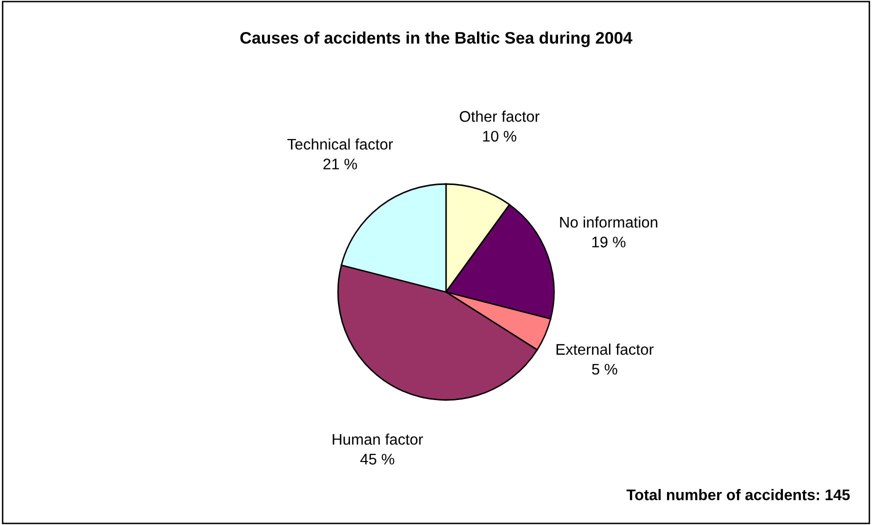 This screenshot has height=525, width=872. What do you see at coordinates (500, 116) in the screenshot?
I see `slice-label: Other factor` at bounding box center [500, 116].